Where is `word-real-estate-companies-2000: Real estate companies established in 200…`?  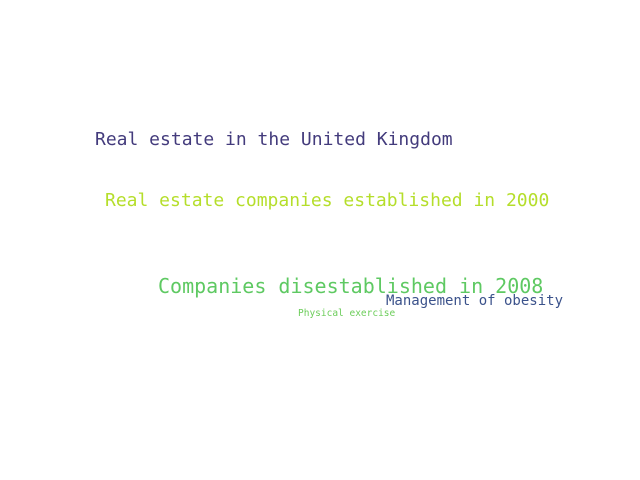 word-real-estate-companies-2000: Real estate companies established in 200… is located at coordinates (327, 200).